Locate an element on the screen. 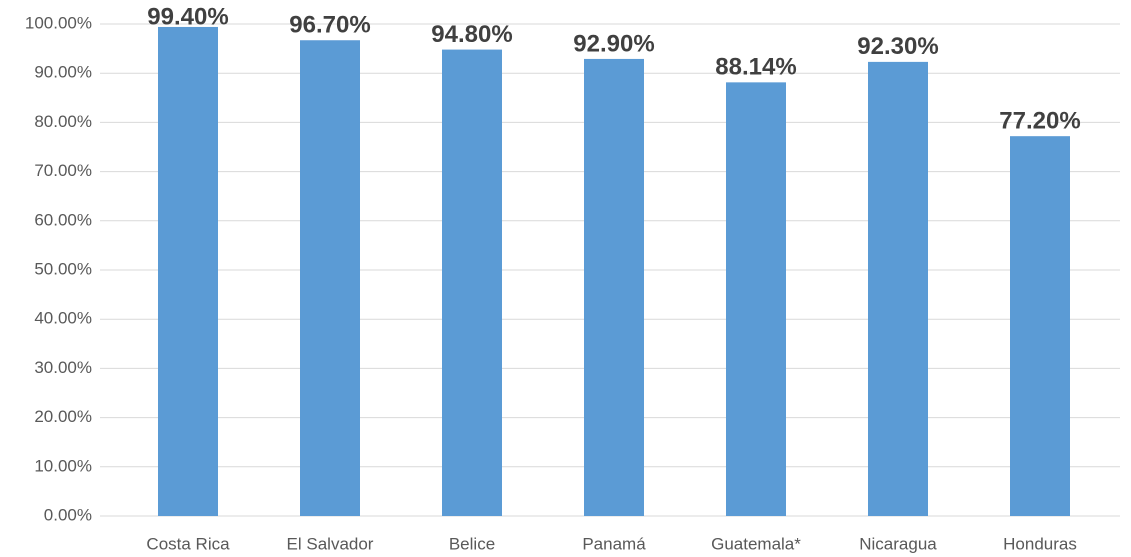 This screenshot has height=557, width=1131. y-tick-label: 10.00% is located at coordinates (63, 465).